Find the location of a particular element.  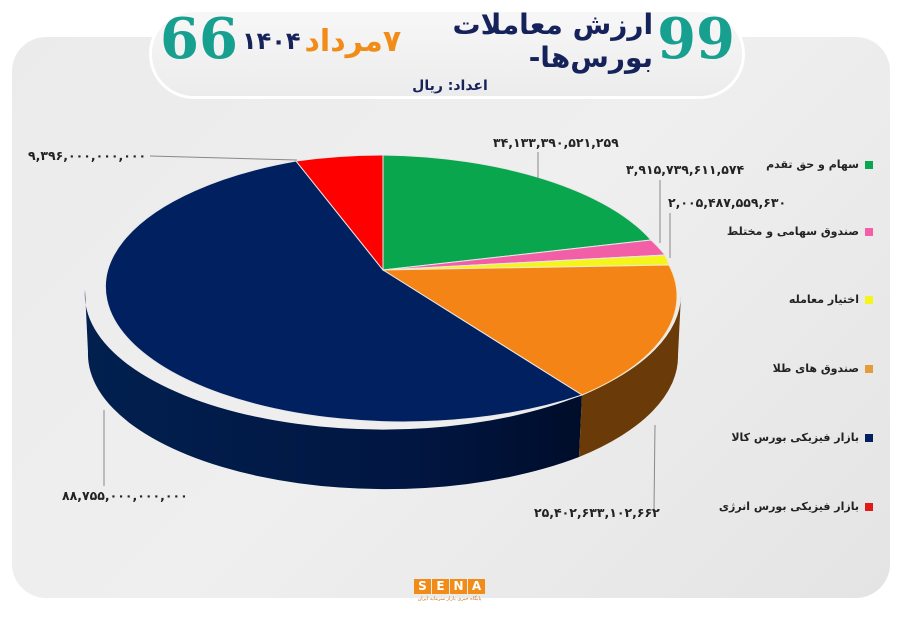

value-label-yellow: ۲,۰۰۵,۴۸۷,۵۵۹,۶۳۰ is located at coordinates (727, 202).